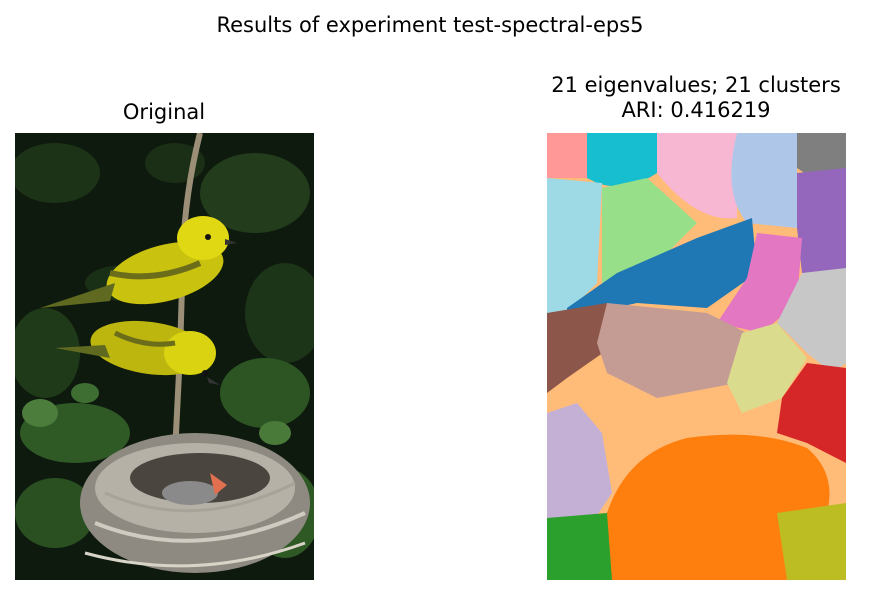  I want to click on segmentation-title-clusters: 21 eigenvalues; 21 clusters, so click(696, 85).